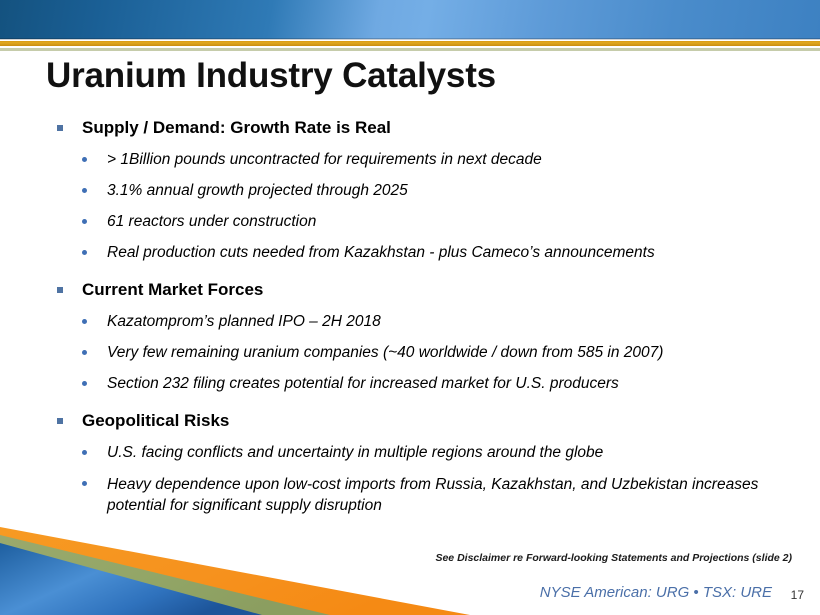  I want to click on corner-decoration, so click(235, 571).